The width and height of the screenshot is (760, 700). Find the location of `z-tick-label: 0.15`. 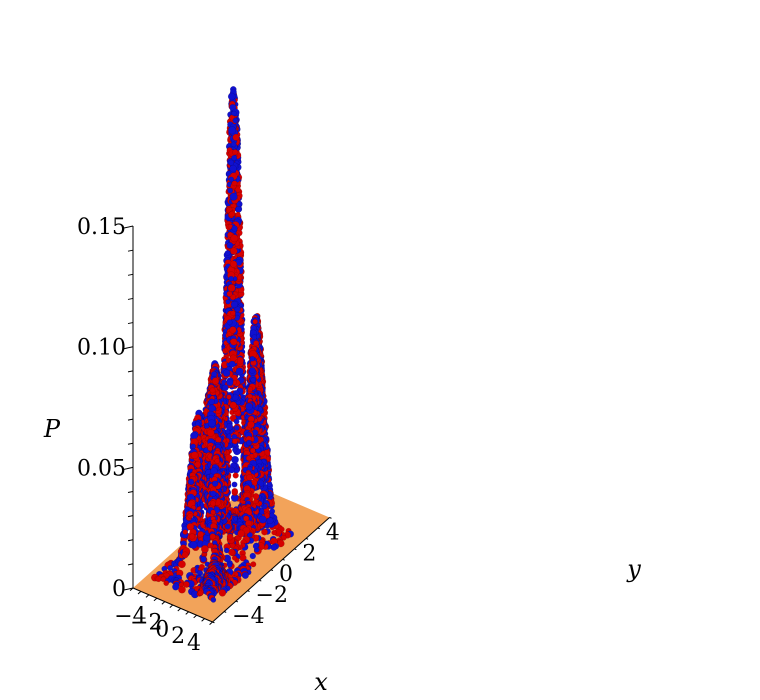

z-tick-label: 0.15 is located at coordinates (101, 227).